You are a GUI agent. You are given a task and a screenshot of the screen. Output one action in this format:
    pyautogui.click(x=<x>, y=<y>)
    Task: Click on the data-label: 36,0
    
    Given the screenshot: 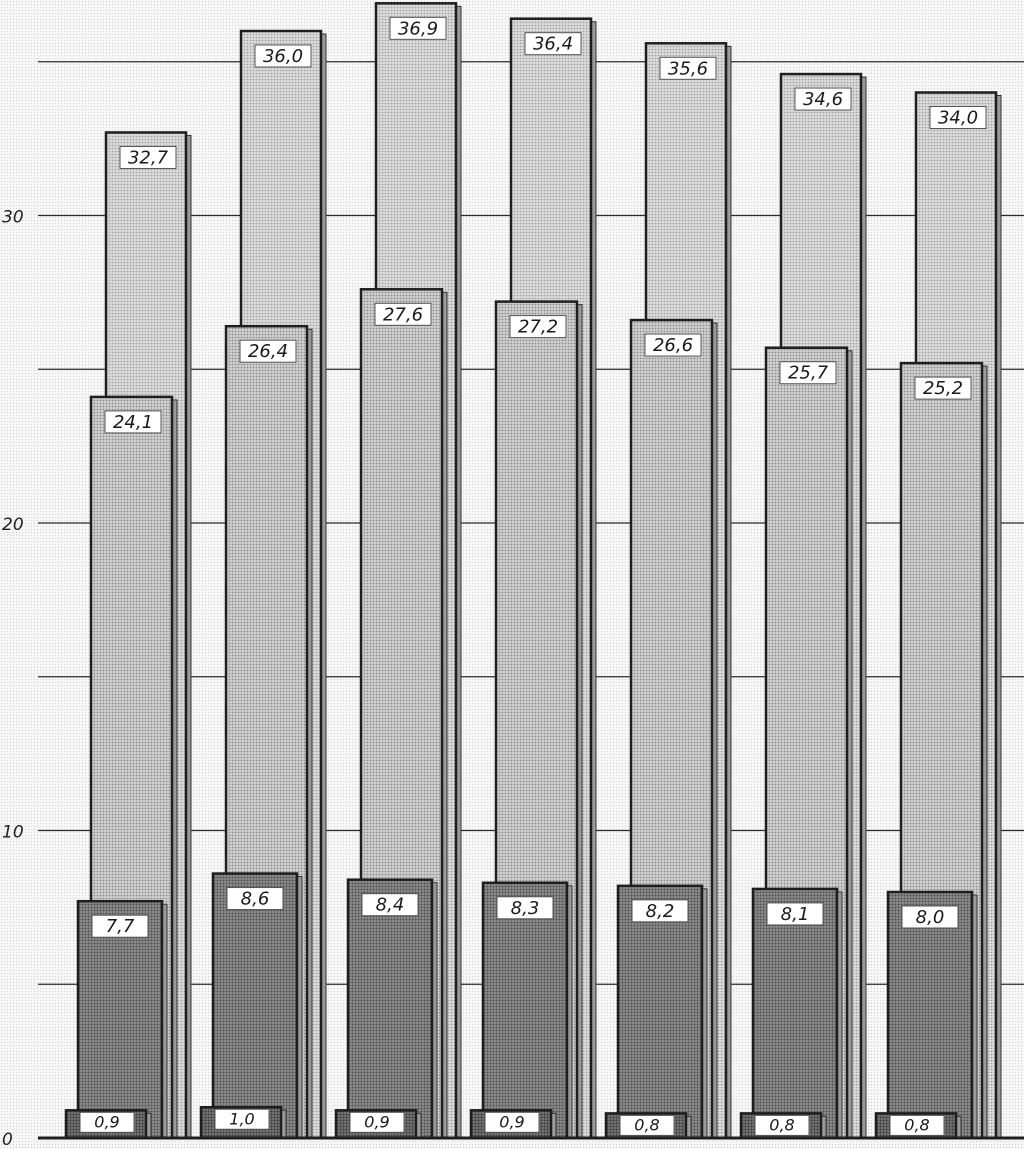 What is the action you would take?
    pyautogui.click(x=283, y=56)
    